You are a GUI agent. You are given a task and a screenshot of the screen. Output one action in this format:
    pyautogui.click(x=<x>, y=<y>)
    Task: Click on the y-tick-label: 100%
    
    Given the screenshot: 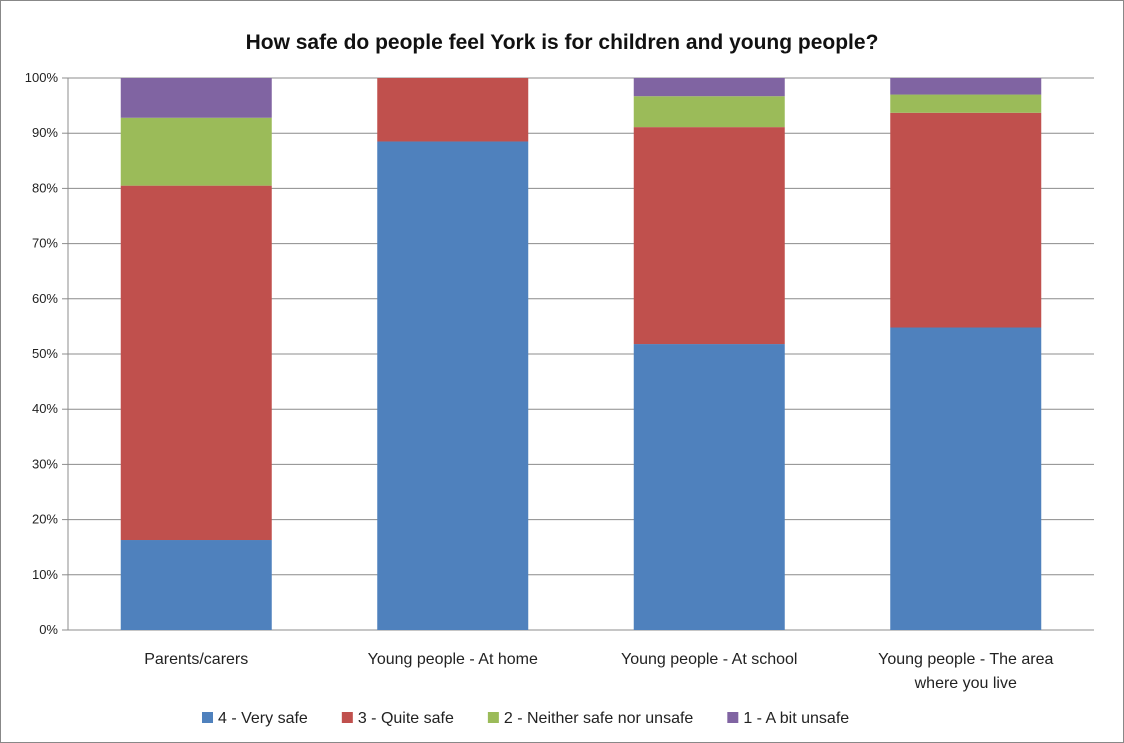 What is the action you would take?
    pyautogui.click(x=42, y=77)
    